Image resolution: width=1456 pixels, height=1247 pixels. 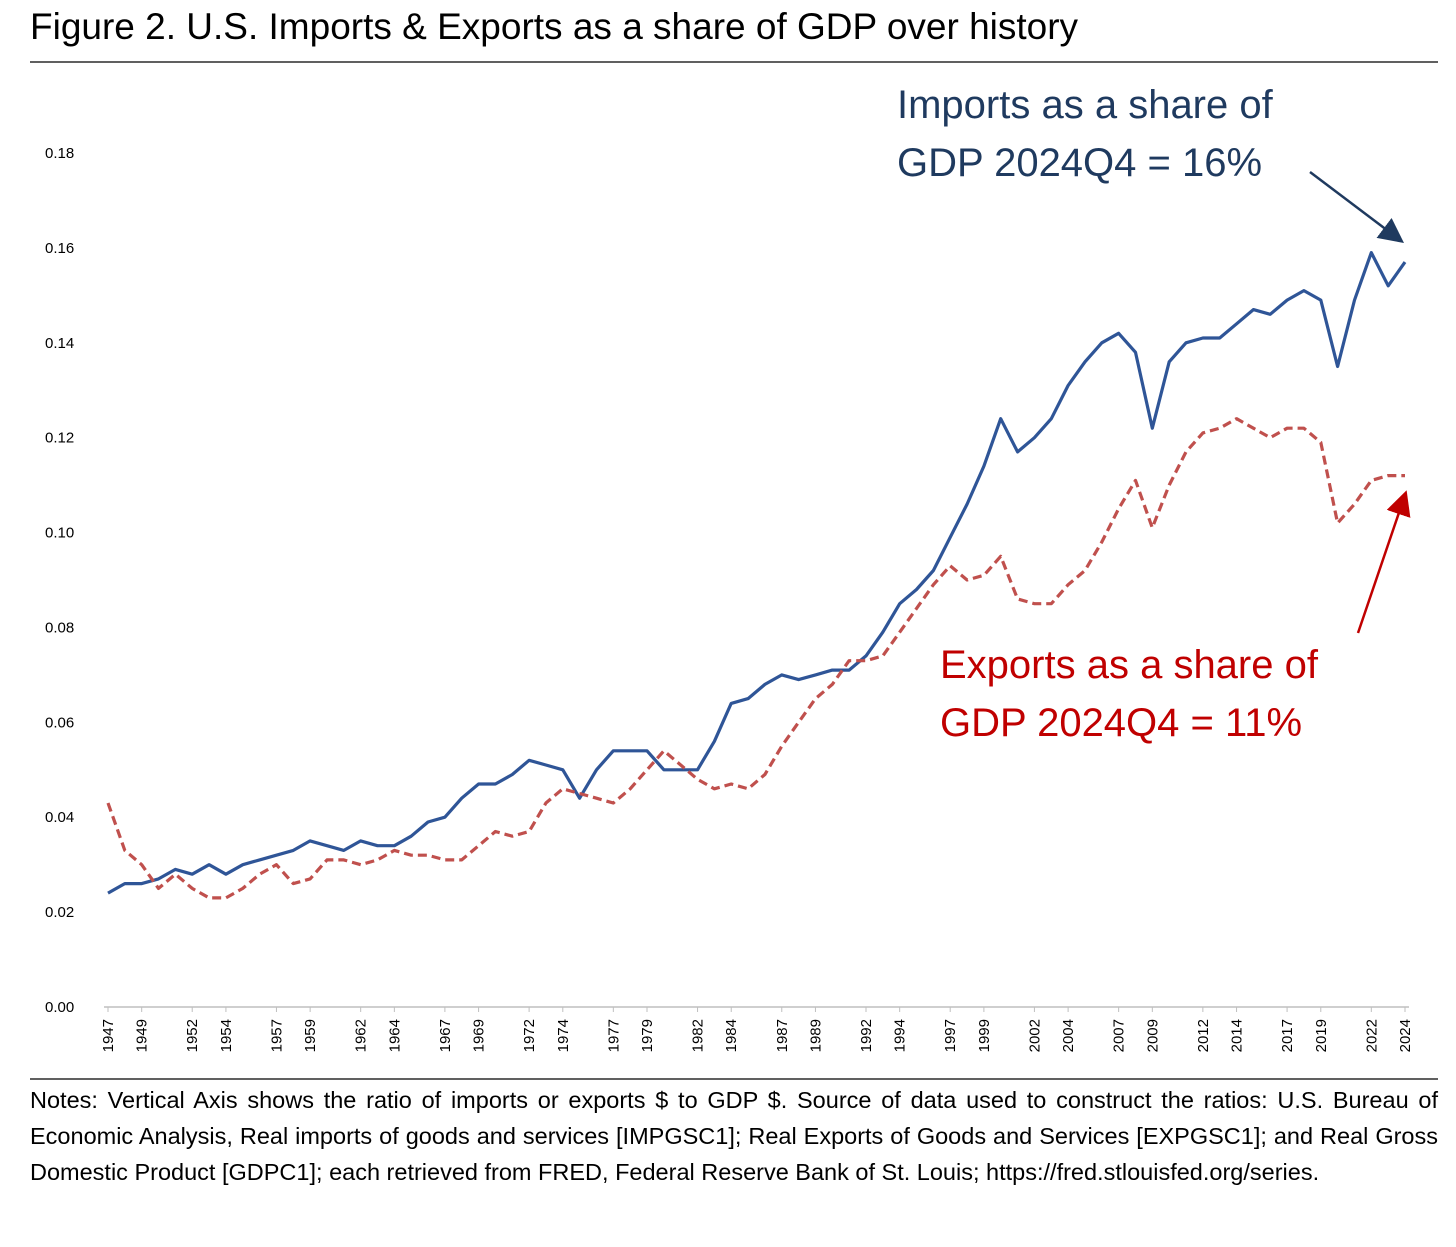 I want to click on x-tick-label: 1994, so click(x=900, y=1035).